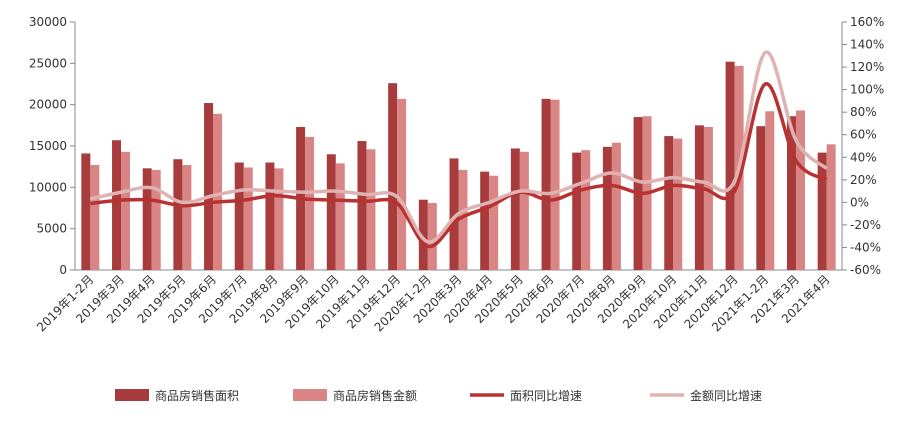 Image resolution: width=920 pixels, height=424 pixels. Describe the element at coordinates (867, 67) in the screenshot. I see `y-right-tick-label: 120%` at that location.